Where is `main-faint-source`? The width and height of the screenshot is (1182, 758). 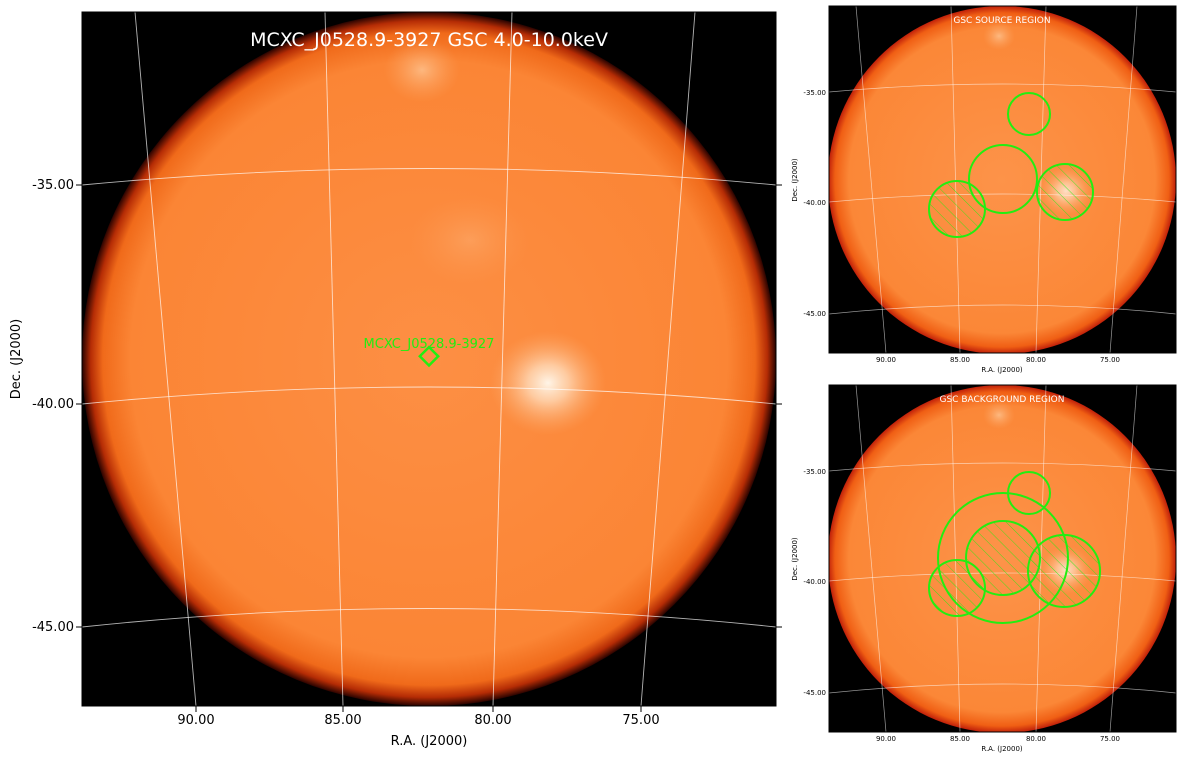 main-faint-source is located at coordinates (422, 70).